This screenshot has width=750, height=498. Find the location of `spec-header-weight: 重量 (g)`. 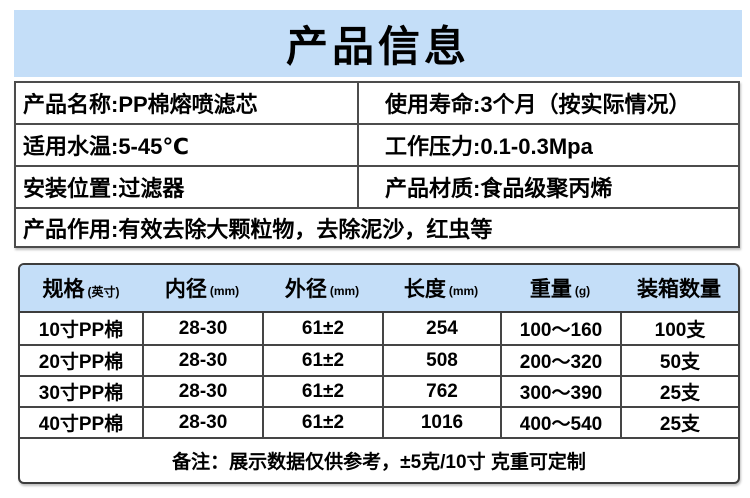

spec-header-weight: 重量 (g) is located at coordinates (560, 288).